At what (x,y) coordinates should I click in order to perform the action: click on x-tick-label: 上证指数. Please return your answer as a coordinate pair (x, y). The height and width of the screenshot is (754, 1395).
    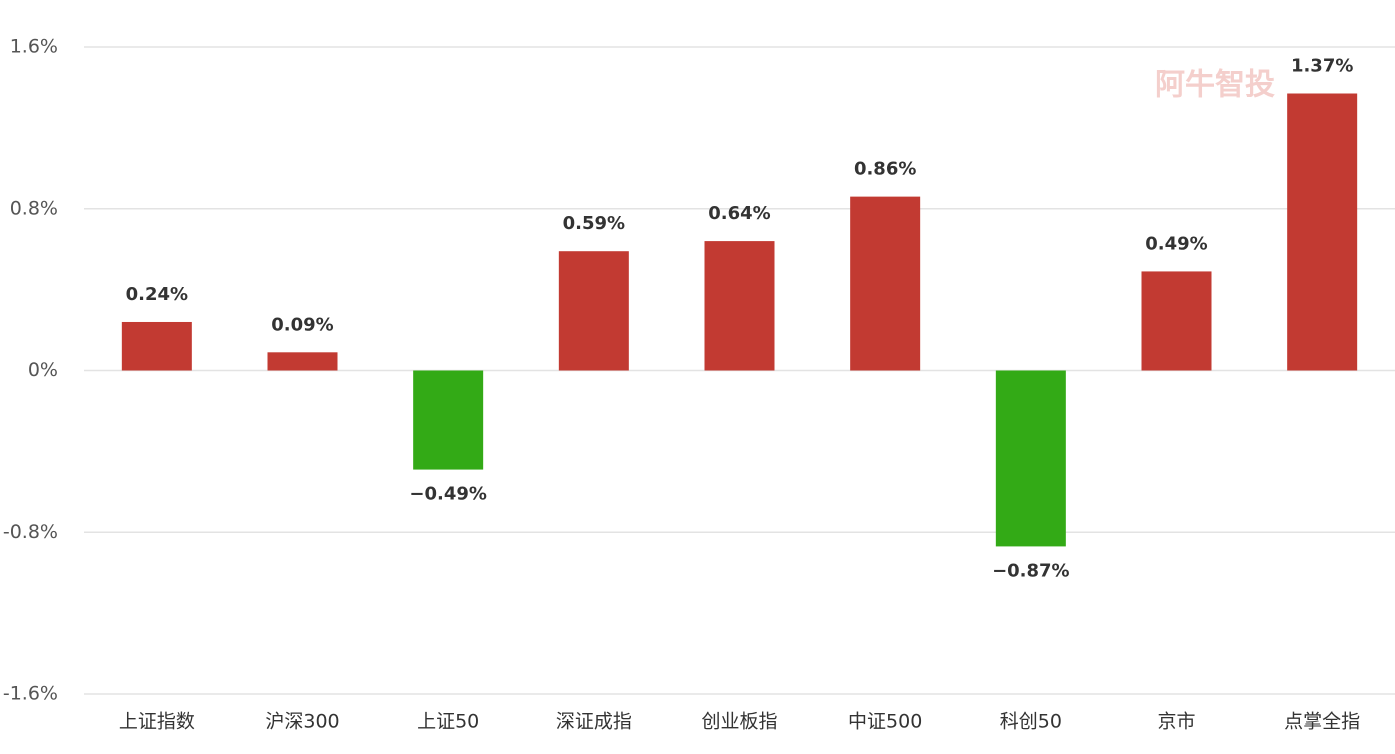
    Looking at the image, I should click on (157, 722).